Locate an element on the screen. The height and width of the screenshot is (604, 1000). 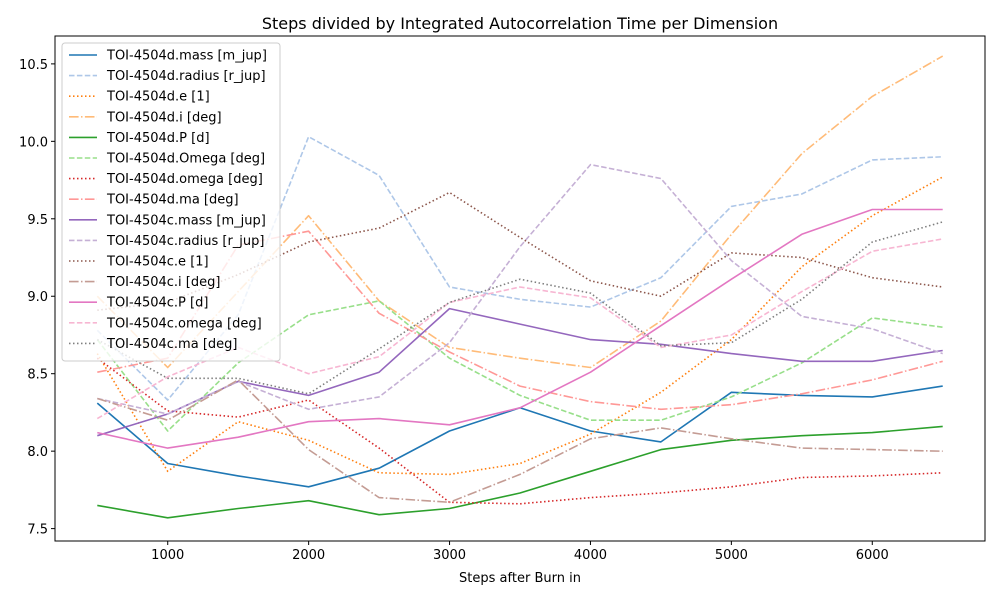
legend-label: TOI-4504d.Omega [deg] is located at coordinates (185, 159).